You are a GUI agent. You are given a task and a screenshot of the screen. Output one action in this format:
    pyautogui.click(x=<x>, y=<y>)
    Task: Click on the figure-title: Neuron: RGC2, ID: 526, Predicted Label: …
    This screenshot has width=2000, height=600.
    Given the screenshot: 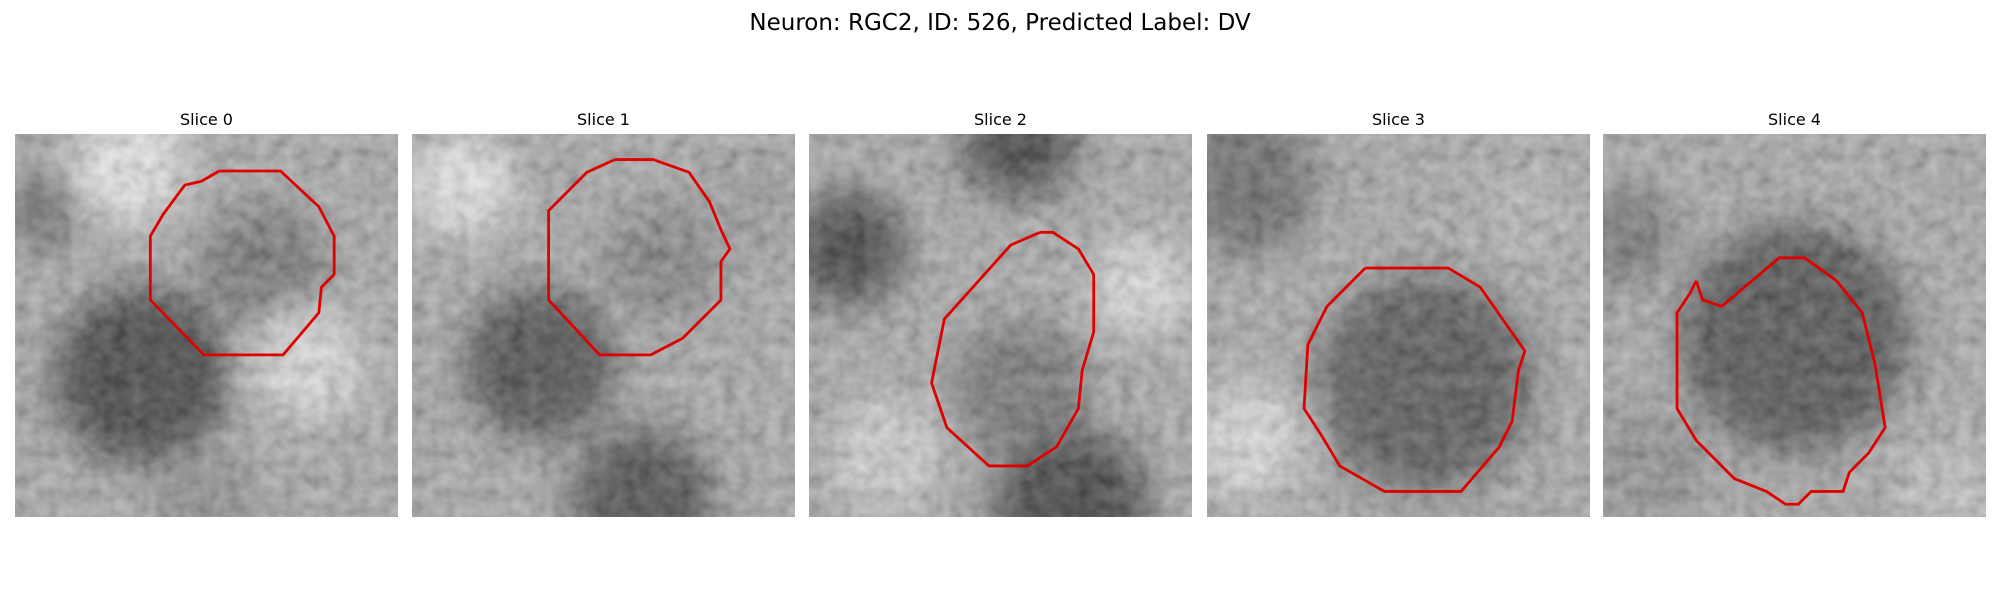 What is the action you would take?
    pyautogui.click(x=999, y=23)
    